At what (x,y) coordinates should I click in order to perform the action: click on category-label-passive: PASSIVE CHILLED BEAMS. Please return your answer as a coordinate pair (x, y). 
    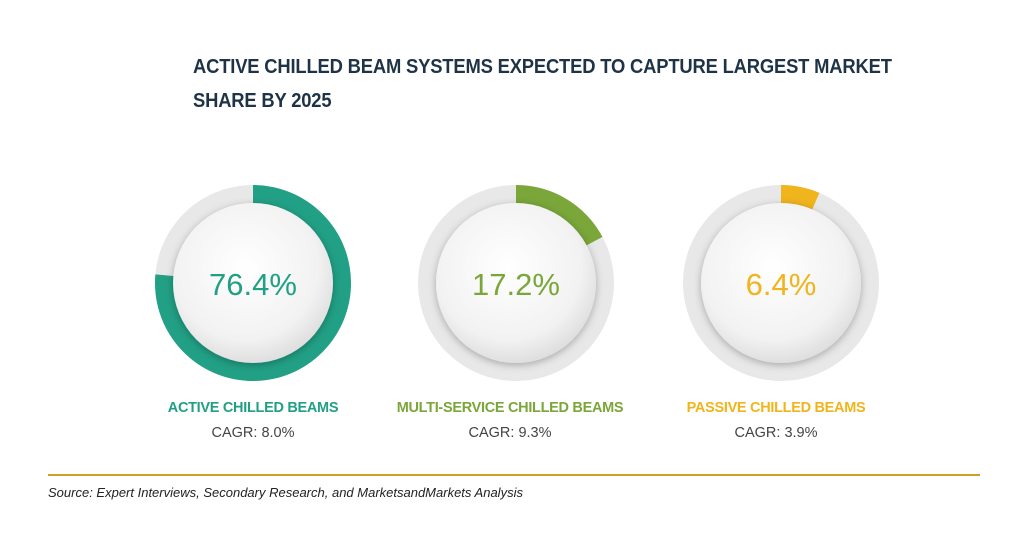
    Looking at the image, I should click on (776, 408).